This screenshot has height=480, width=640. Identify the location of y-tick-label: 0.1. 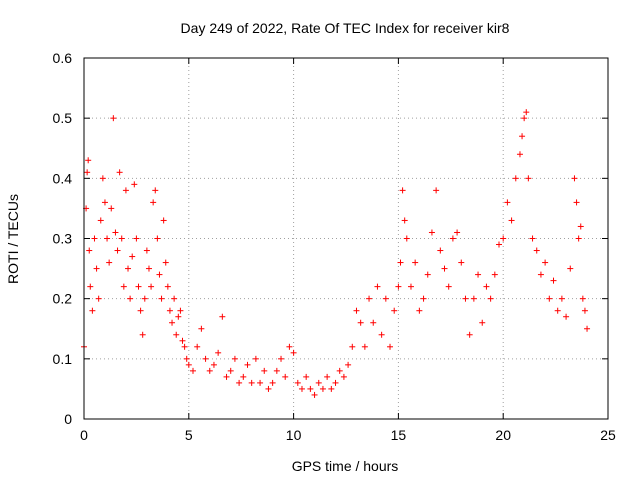
(63, 359).